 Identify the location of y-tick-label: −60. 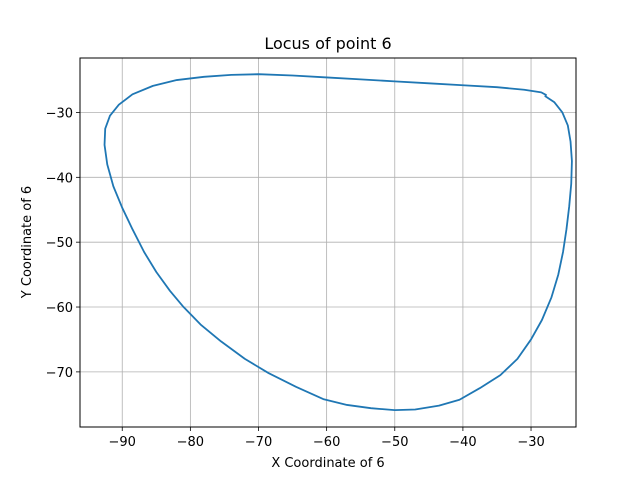
(59, 308).